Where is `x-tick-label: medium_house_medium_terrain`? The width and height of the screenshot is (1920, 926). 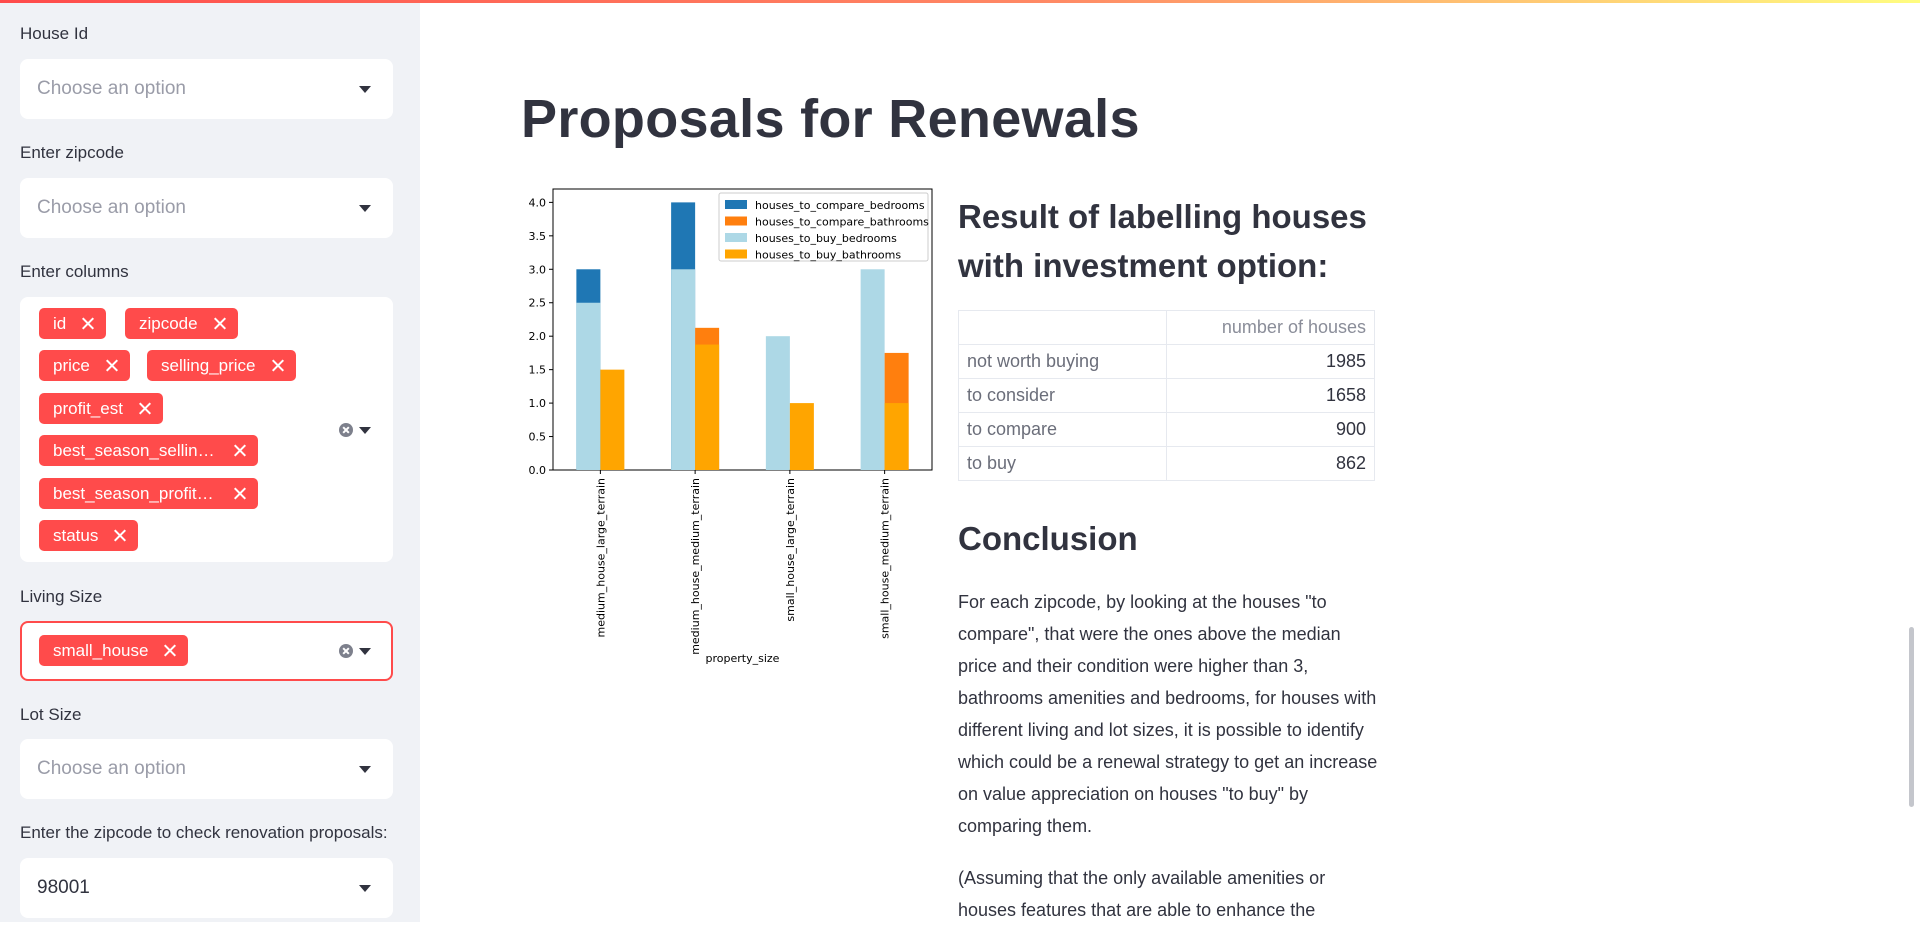
x-tick-label: medium_house_medium_terrain is located at coordinates (695, 566).